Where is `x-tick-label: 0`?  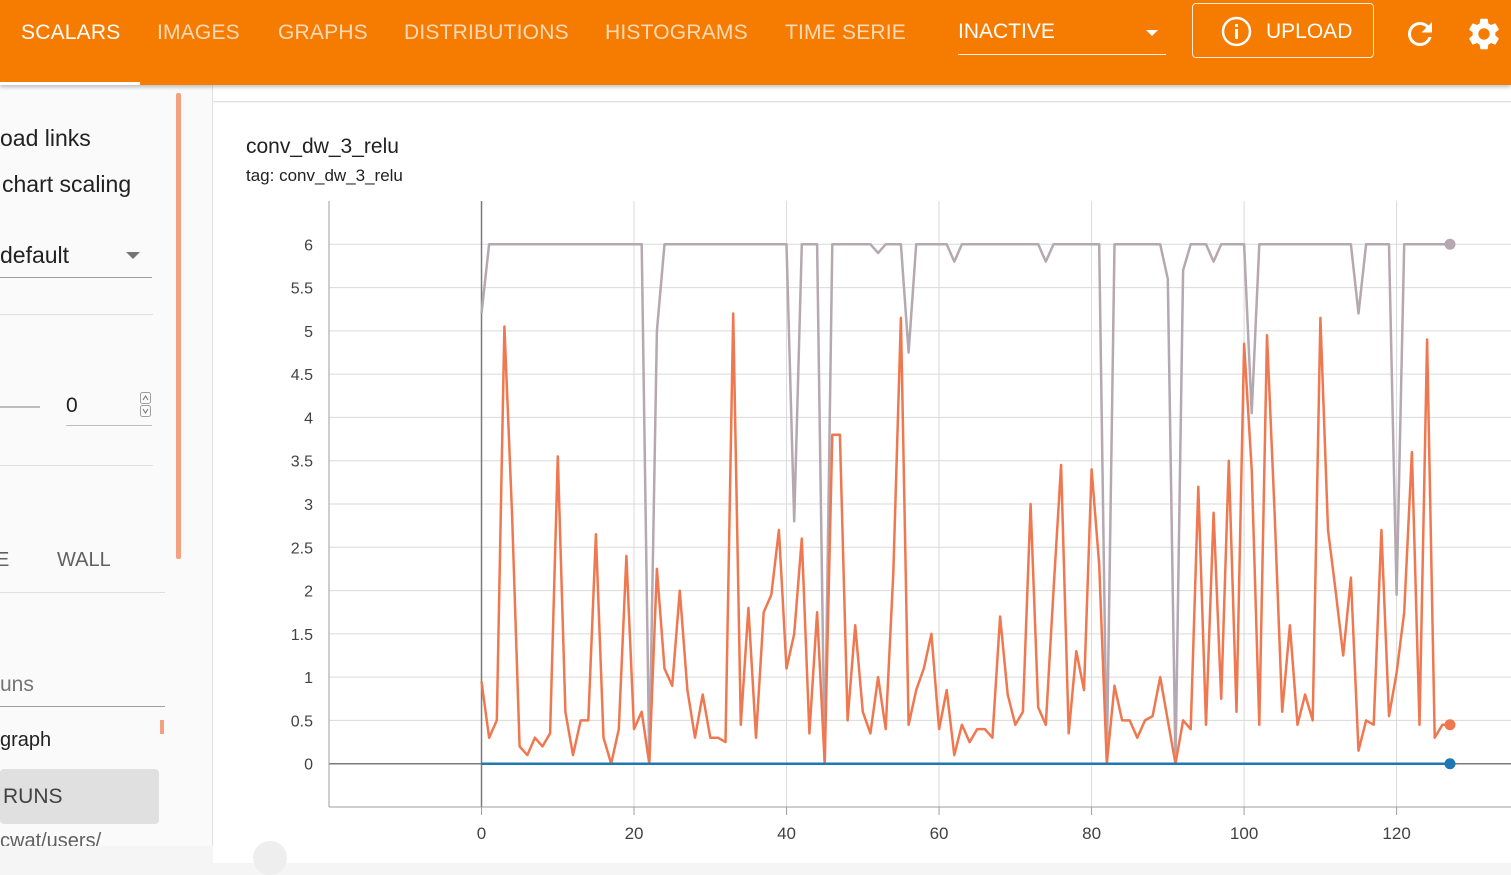 x-tick-label: 0 is located at coordinates (481, 833).